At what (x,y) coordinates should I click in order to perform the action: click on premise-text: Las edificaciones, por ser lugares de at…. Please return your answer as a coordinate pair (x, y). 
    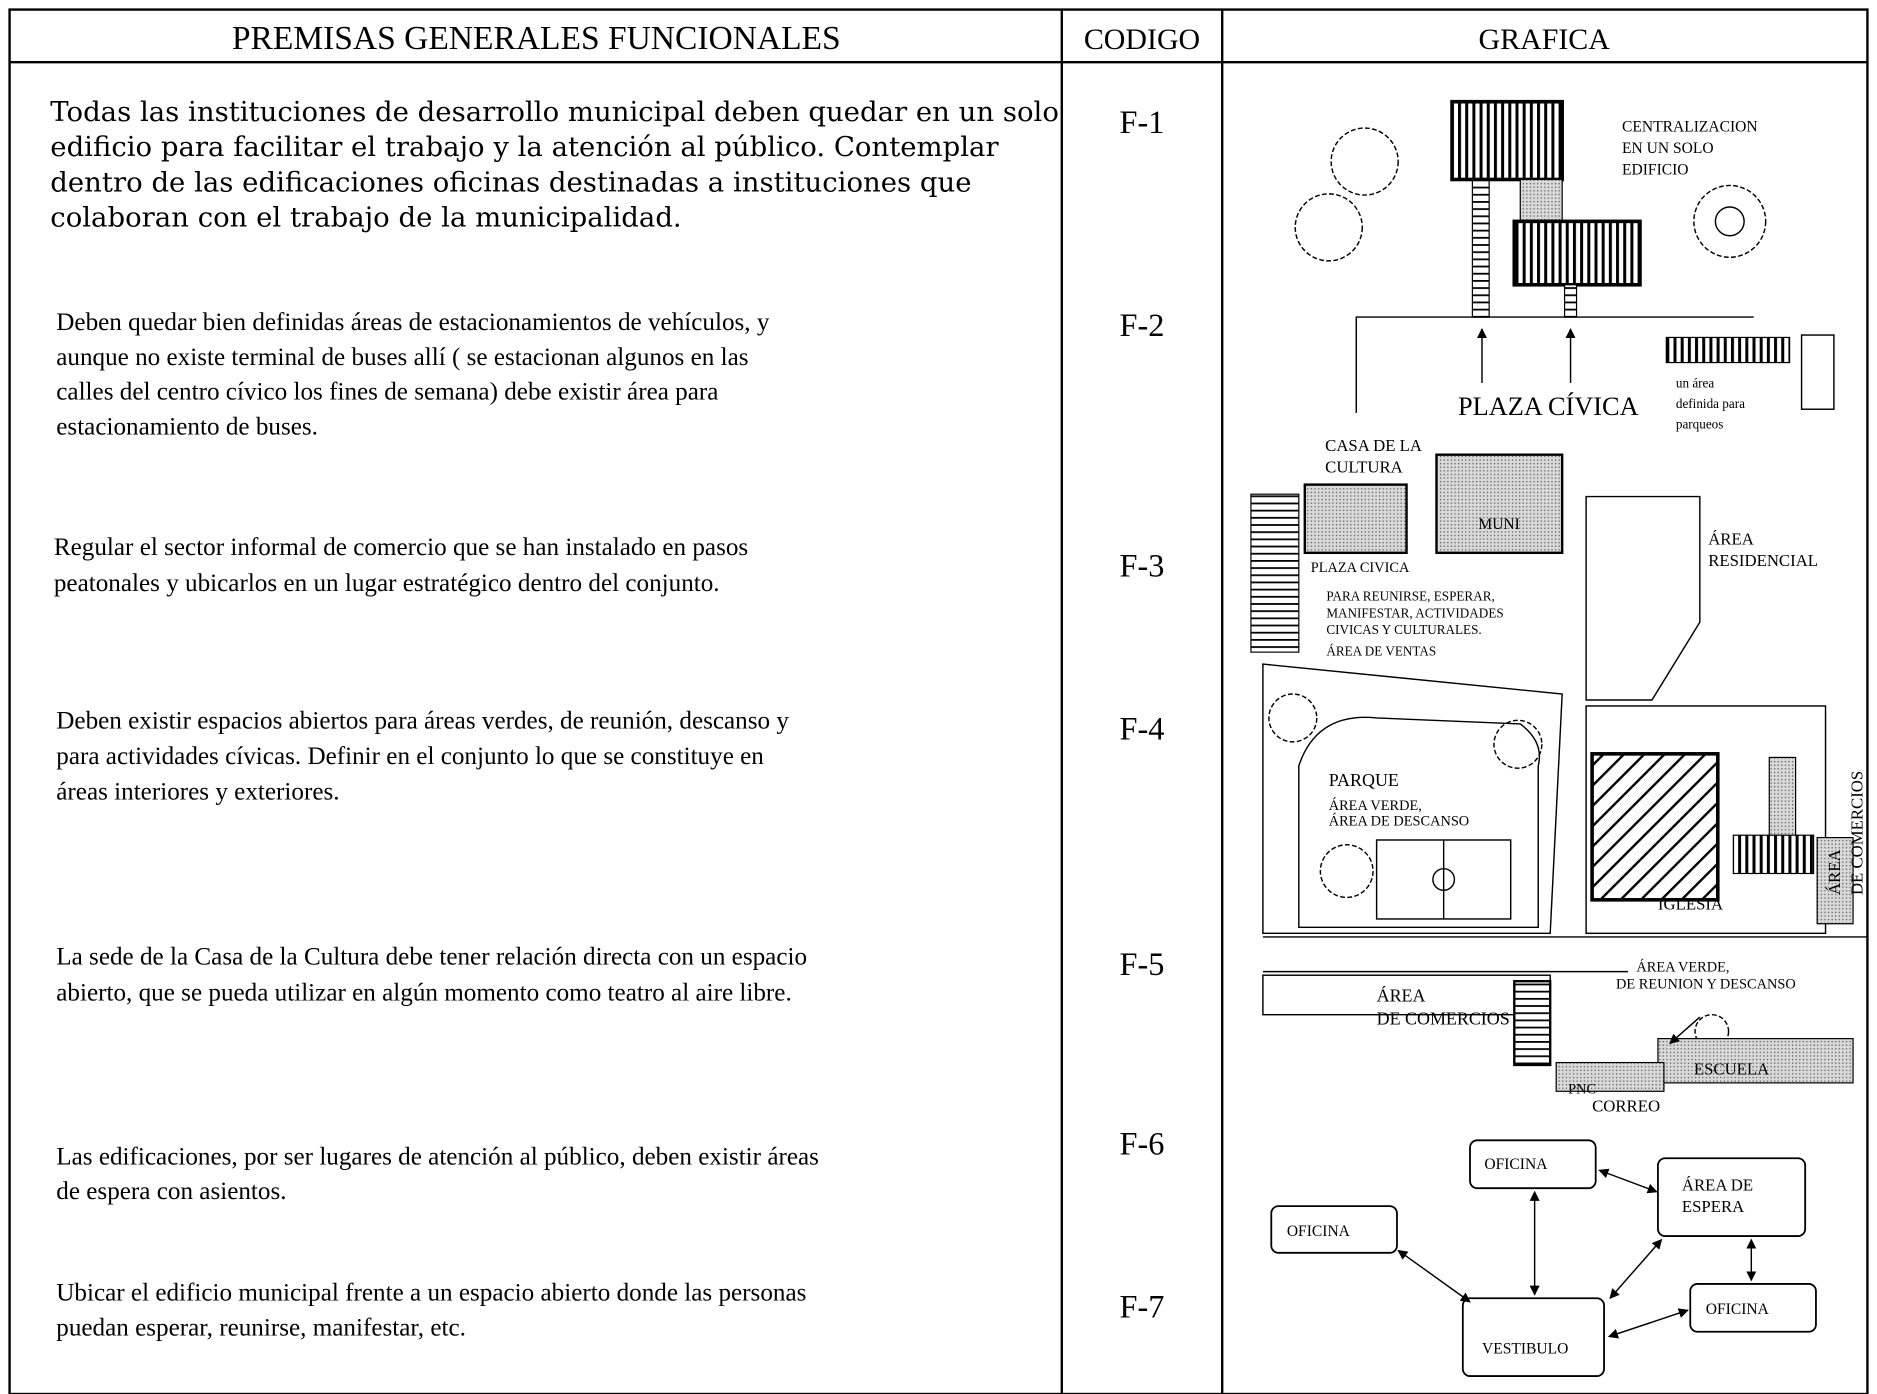
    Looking at the image, I should click on (437, 1156).